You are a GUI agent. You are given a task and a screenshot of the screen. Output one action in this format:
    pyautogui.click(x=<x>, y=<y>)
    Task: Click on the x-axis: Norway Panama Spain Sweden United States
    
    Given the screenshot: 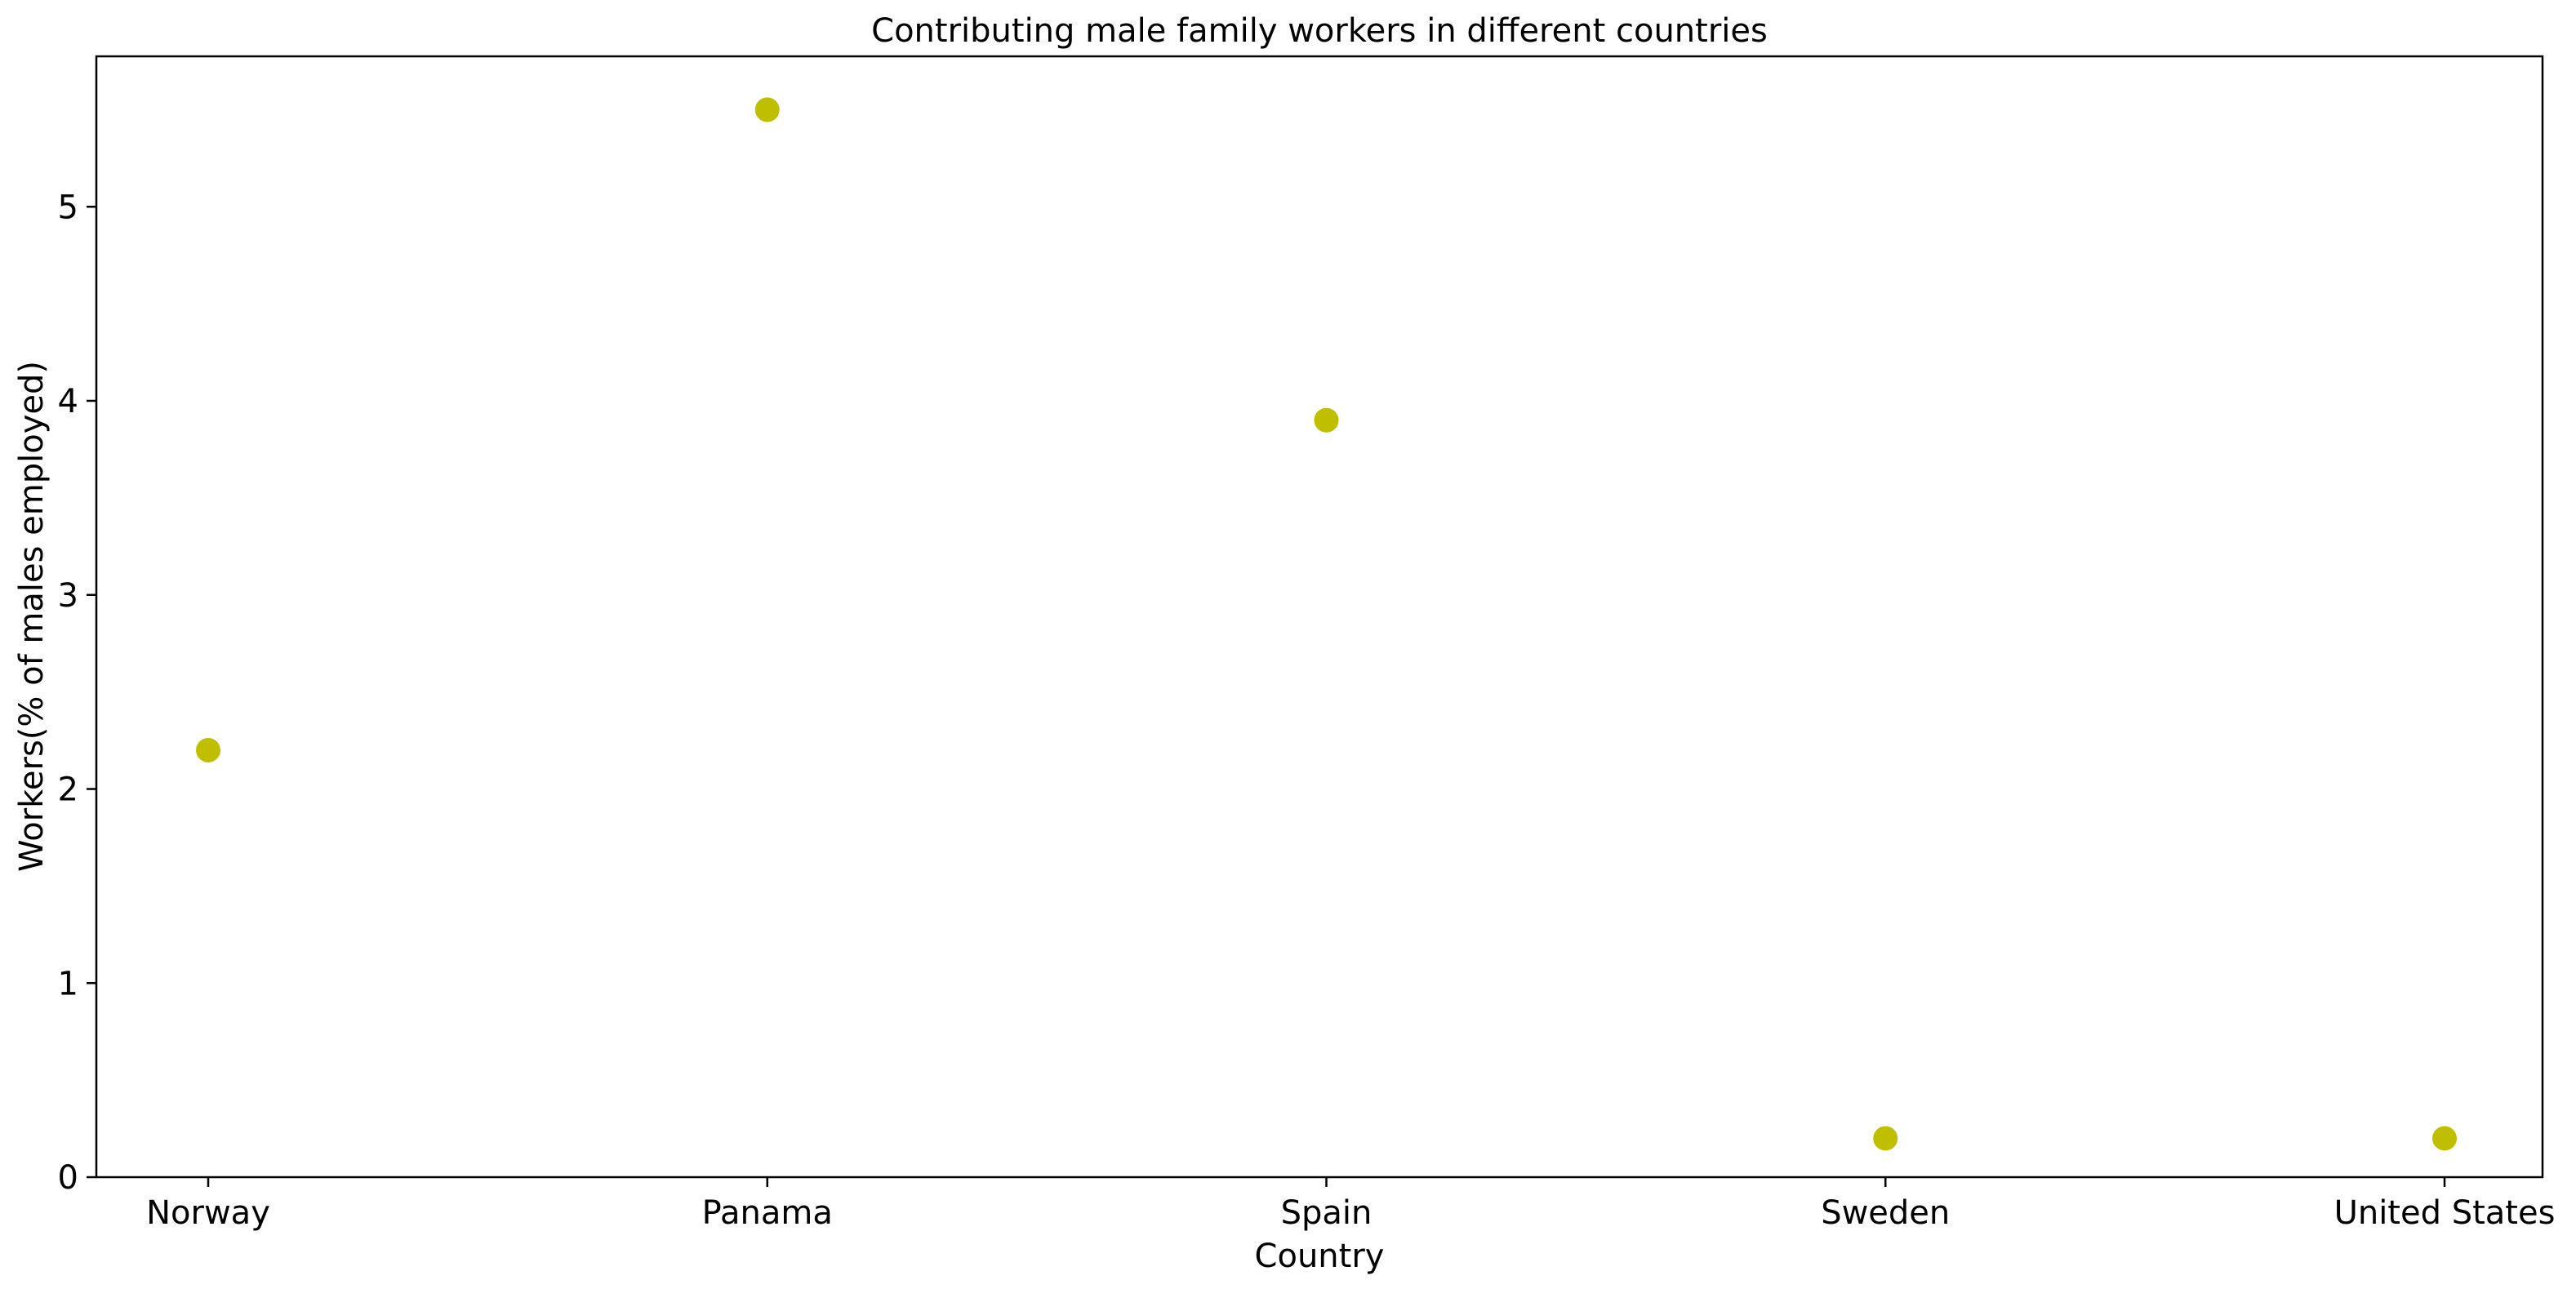 What is the action you would take?
    pyautogui.click(x=1350, y=1205)
    